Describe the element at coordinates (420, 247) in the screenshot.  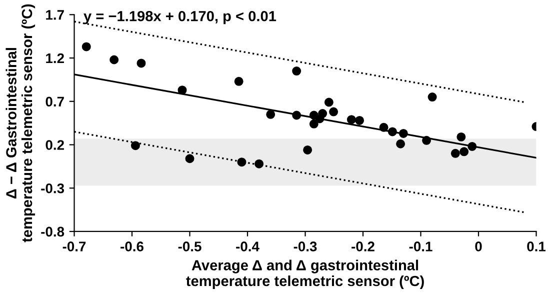
I see `x-tick-label: -0.1` at that location.